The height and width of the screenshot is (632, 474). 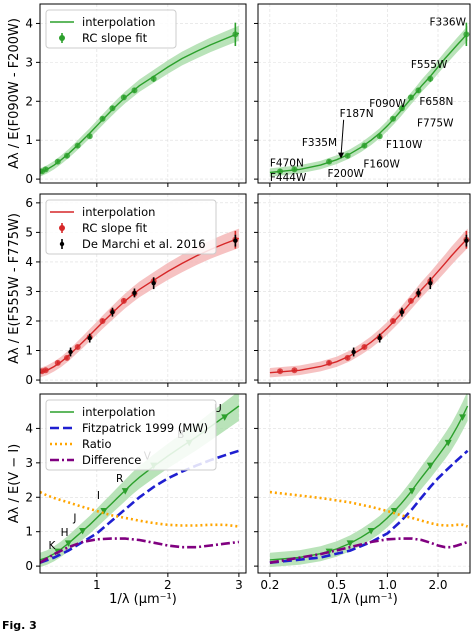 I want to click on x-tick-label: 2, so click(x=168, y=585).